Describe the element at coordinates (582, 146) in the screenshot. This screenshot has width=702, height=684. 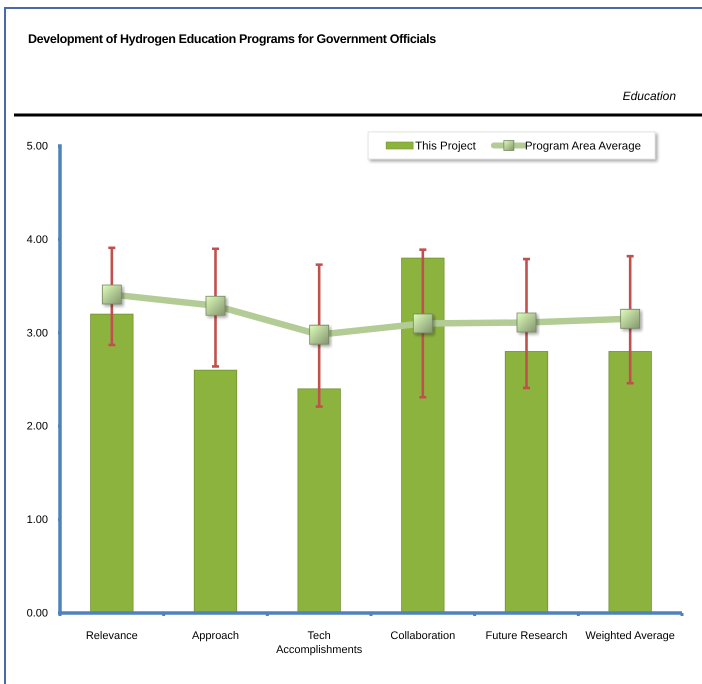
I see `legend-label: Program Area Average` at that location.